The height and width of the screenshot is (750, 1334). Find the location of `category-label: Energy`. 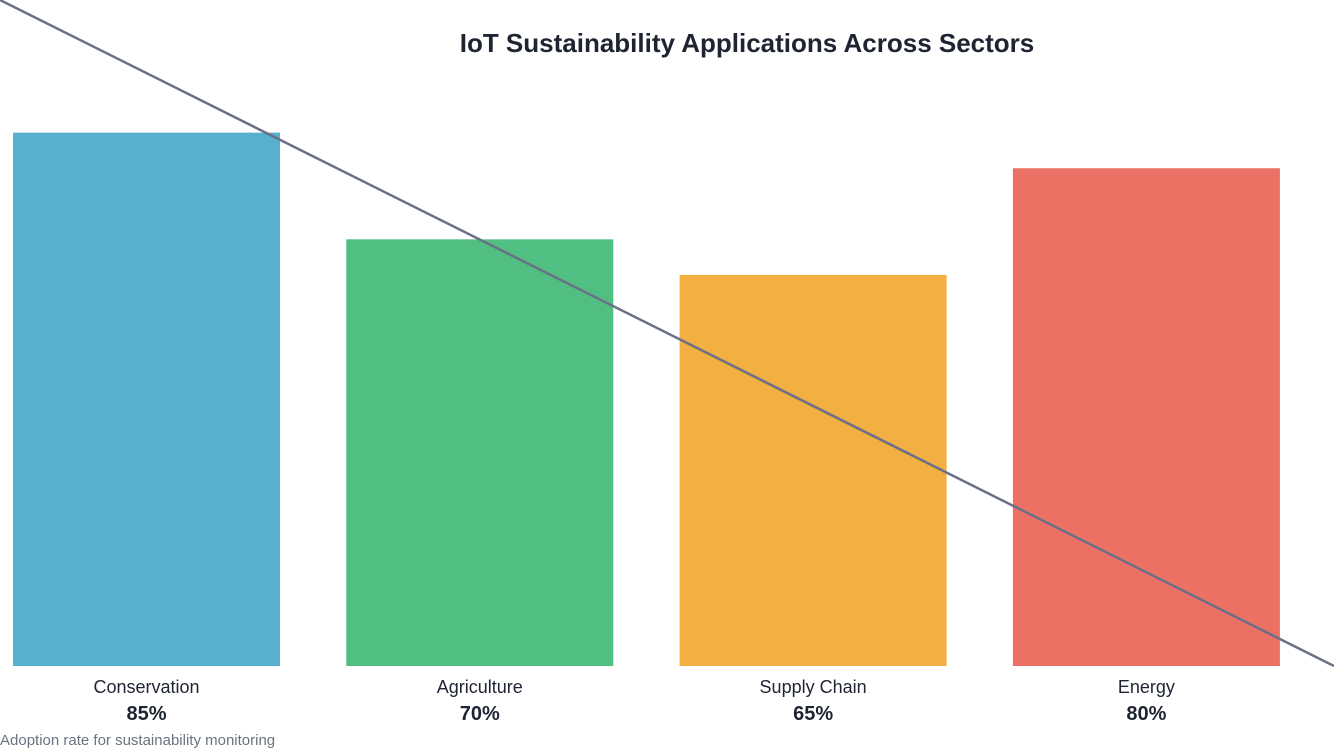

category-label: Energy is located at coordinates (1146, 687).